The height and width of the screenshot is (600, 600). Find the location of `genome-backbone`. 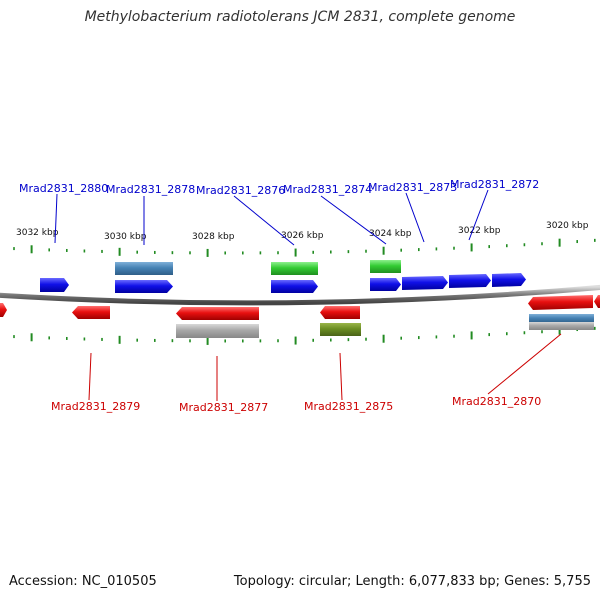

genome-backbone is located at coordinates (300, 295).